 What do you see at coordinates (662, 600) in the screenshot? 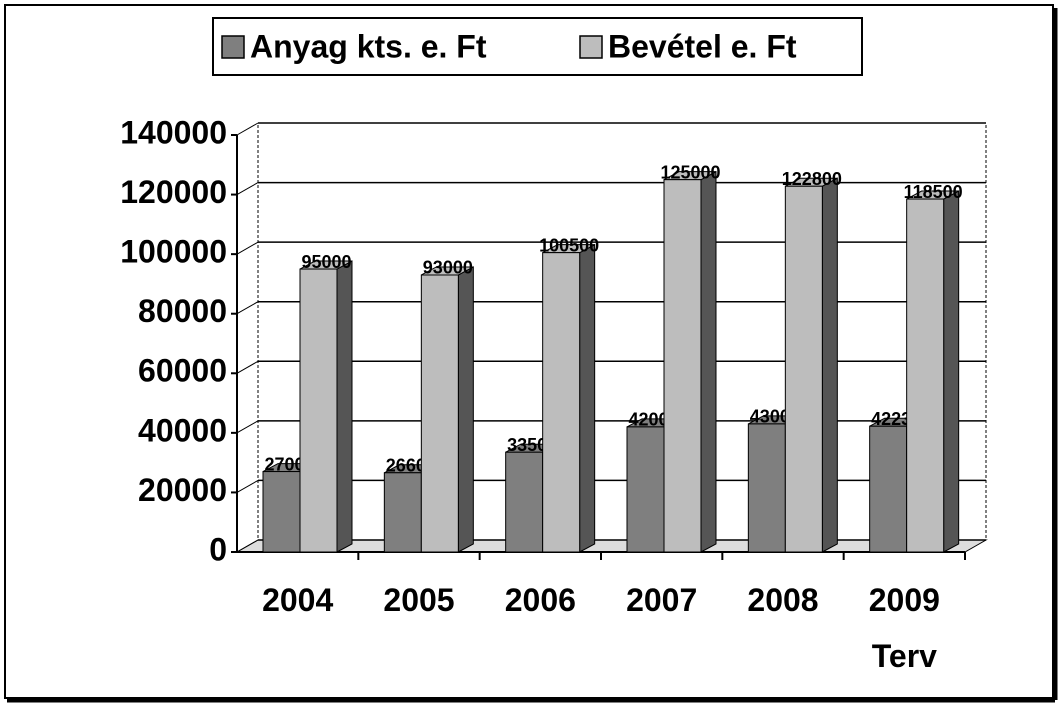
I see `x-tick-label: 2007` at bounding box center [662, 600].